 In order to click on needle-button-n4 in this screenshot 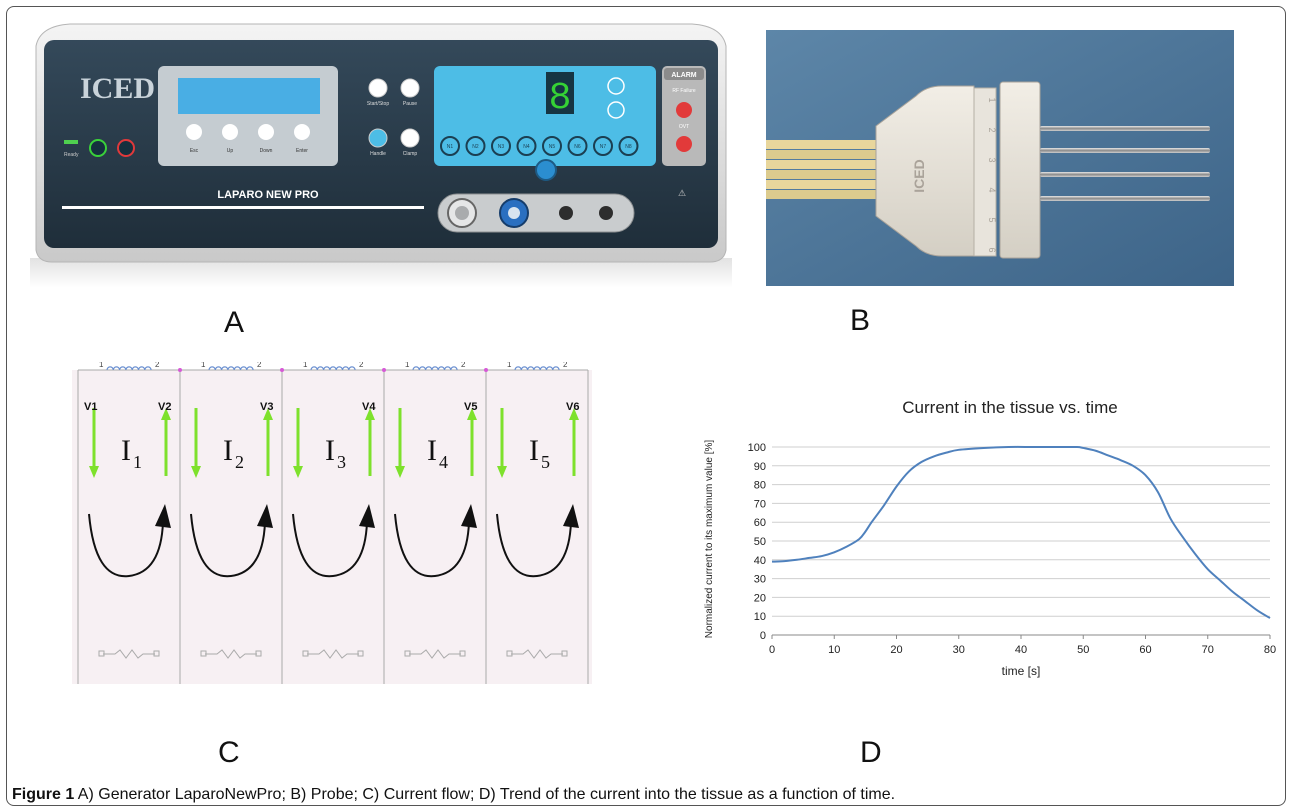, I will do `click(526, 146)`.